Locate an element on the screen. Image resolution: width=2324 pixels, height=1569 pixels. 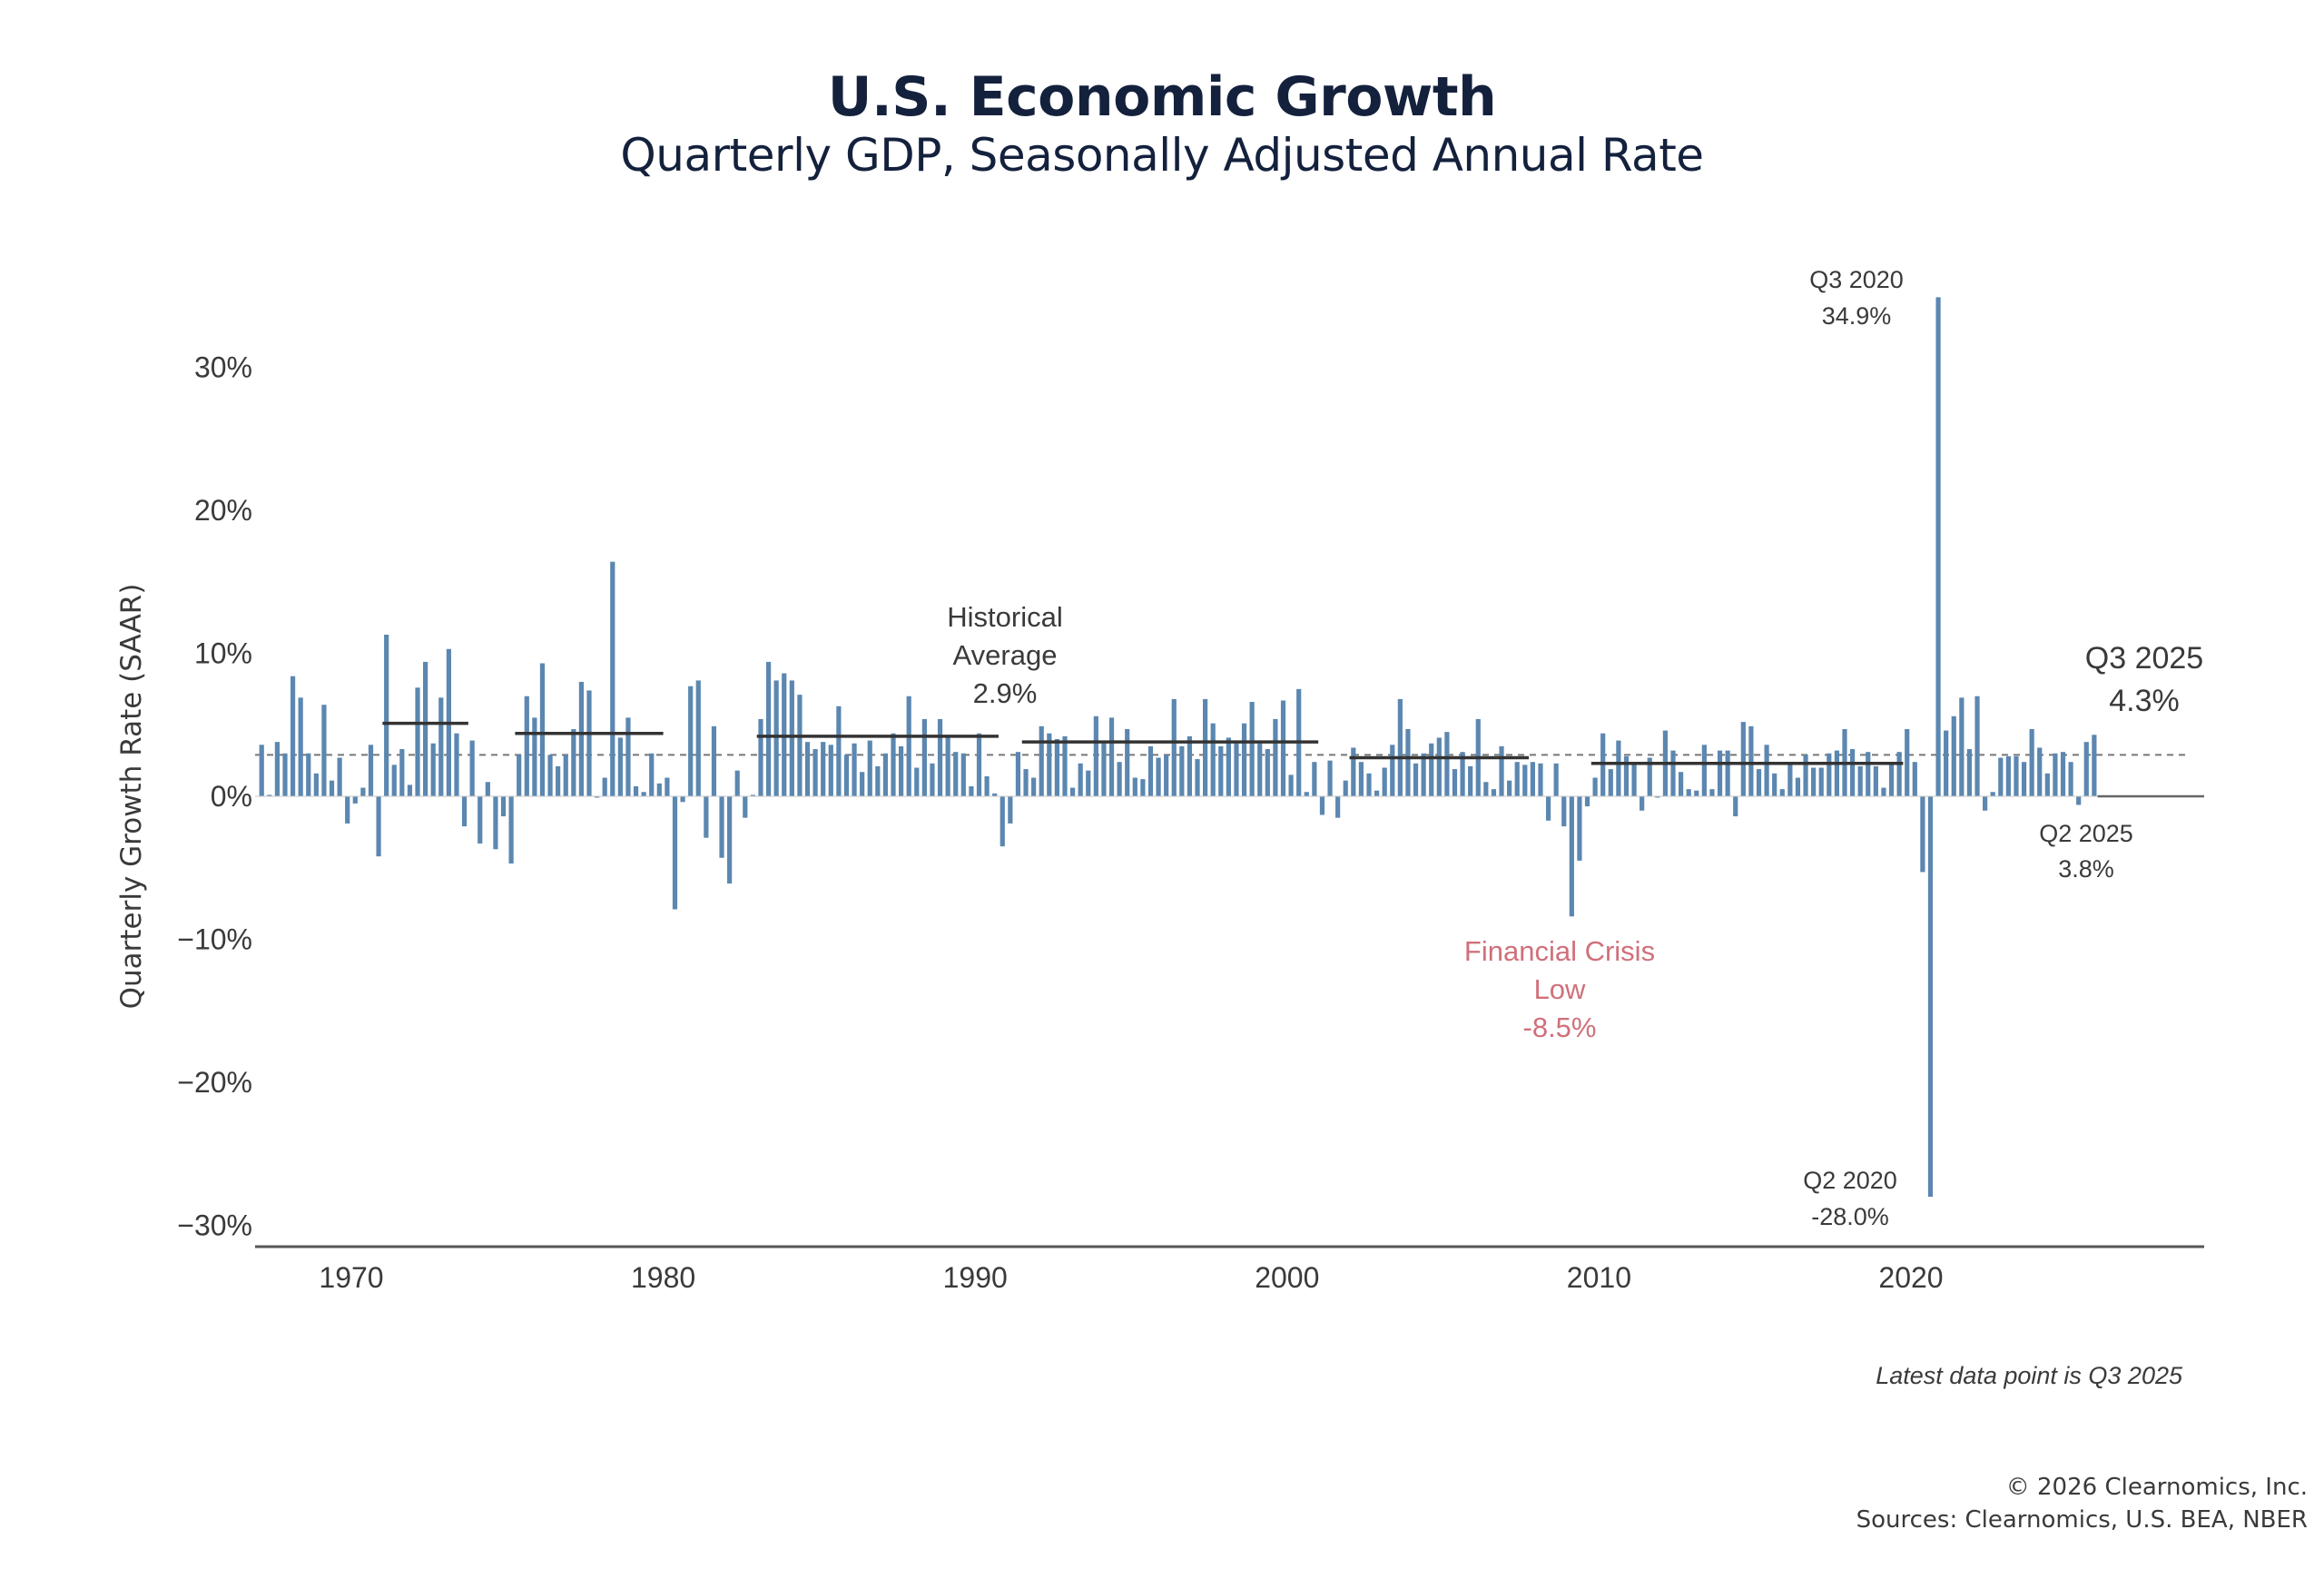
annotation-line: 34.9% is located at coordinates (1857, 316).